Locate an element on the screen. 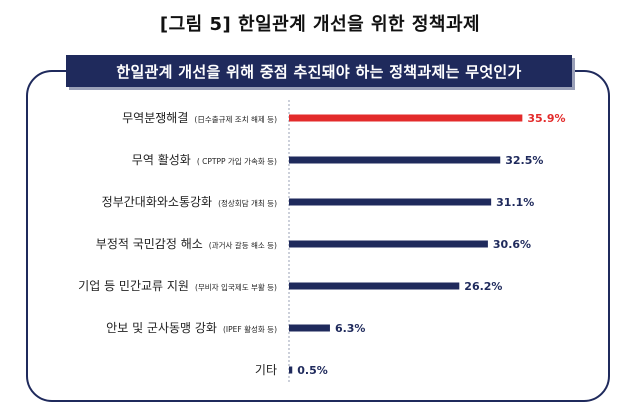 This screenshot has height=418, width=640. category-label: 정부간대화와소통강화 (정상회담 개최 등) is located at coordinates (189, 202).